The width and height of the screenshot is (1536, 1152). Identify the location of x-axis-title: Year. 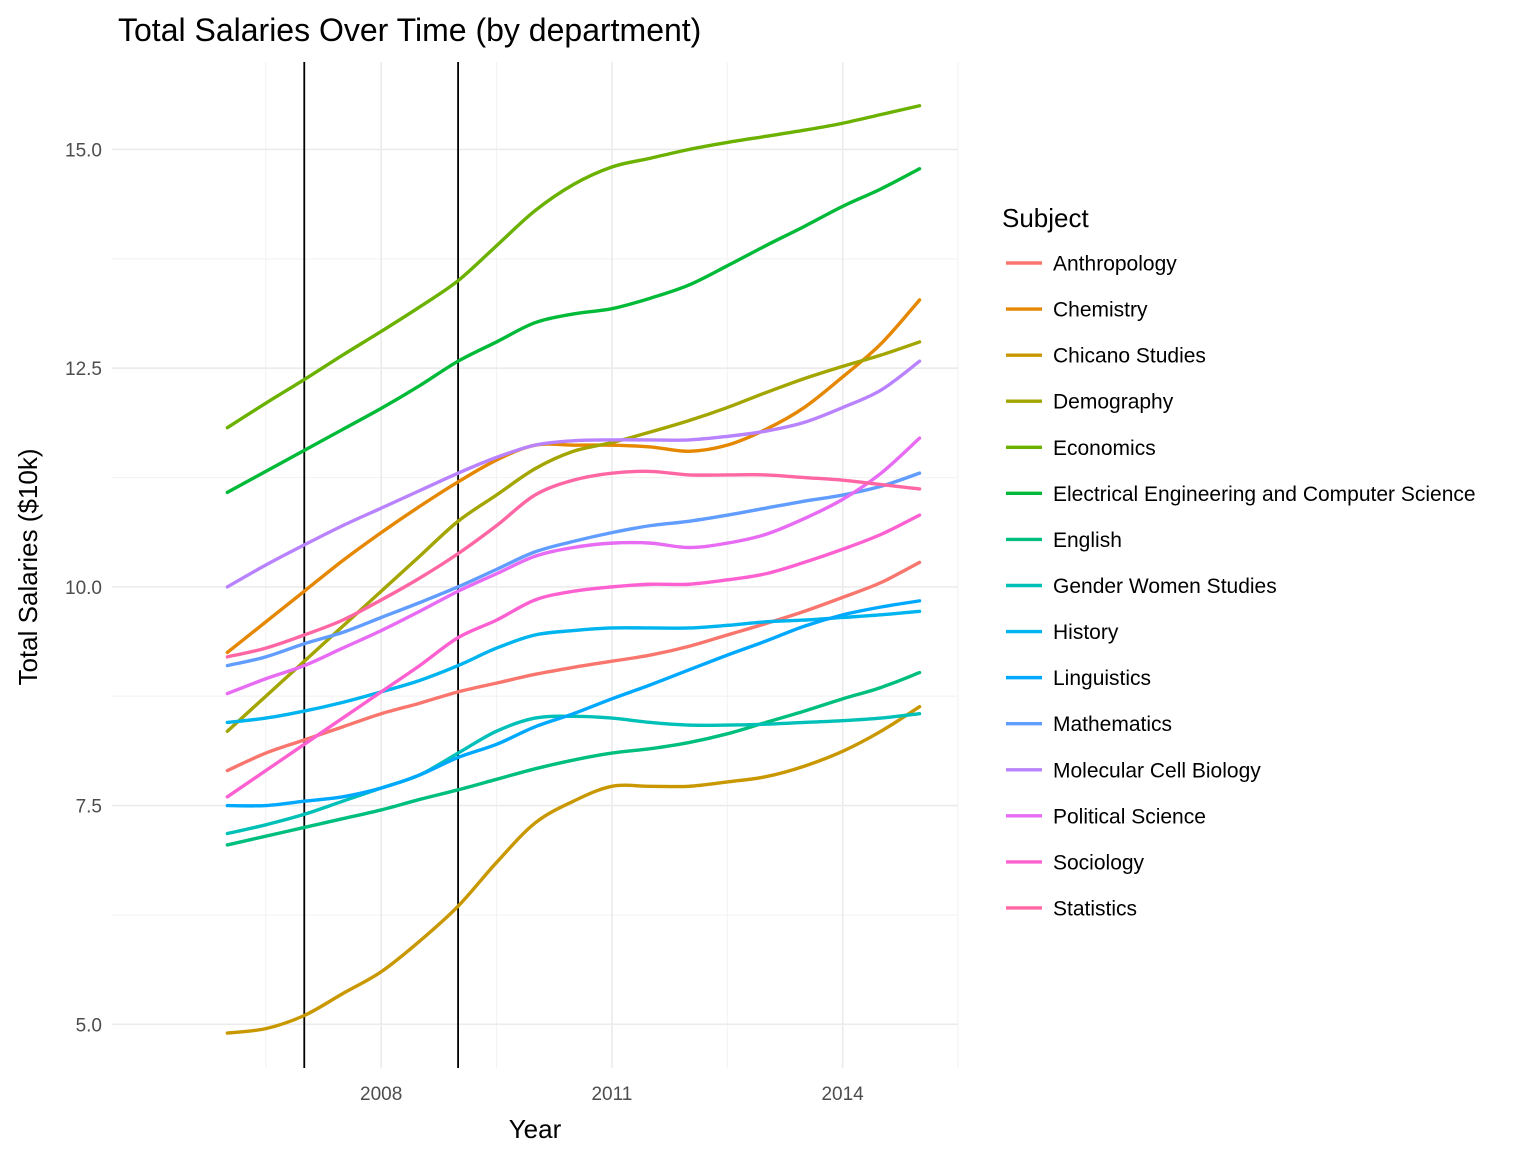
(535, 1129).